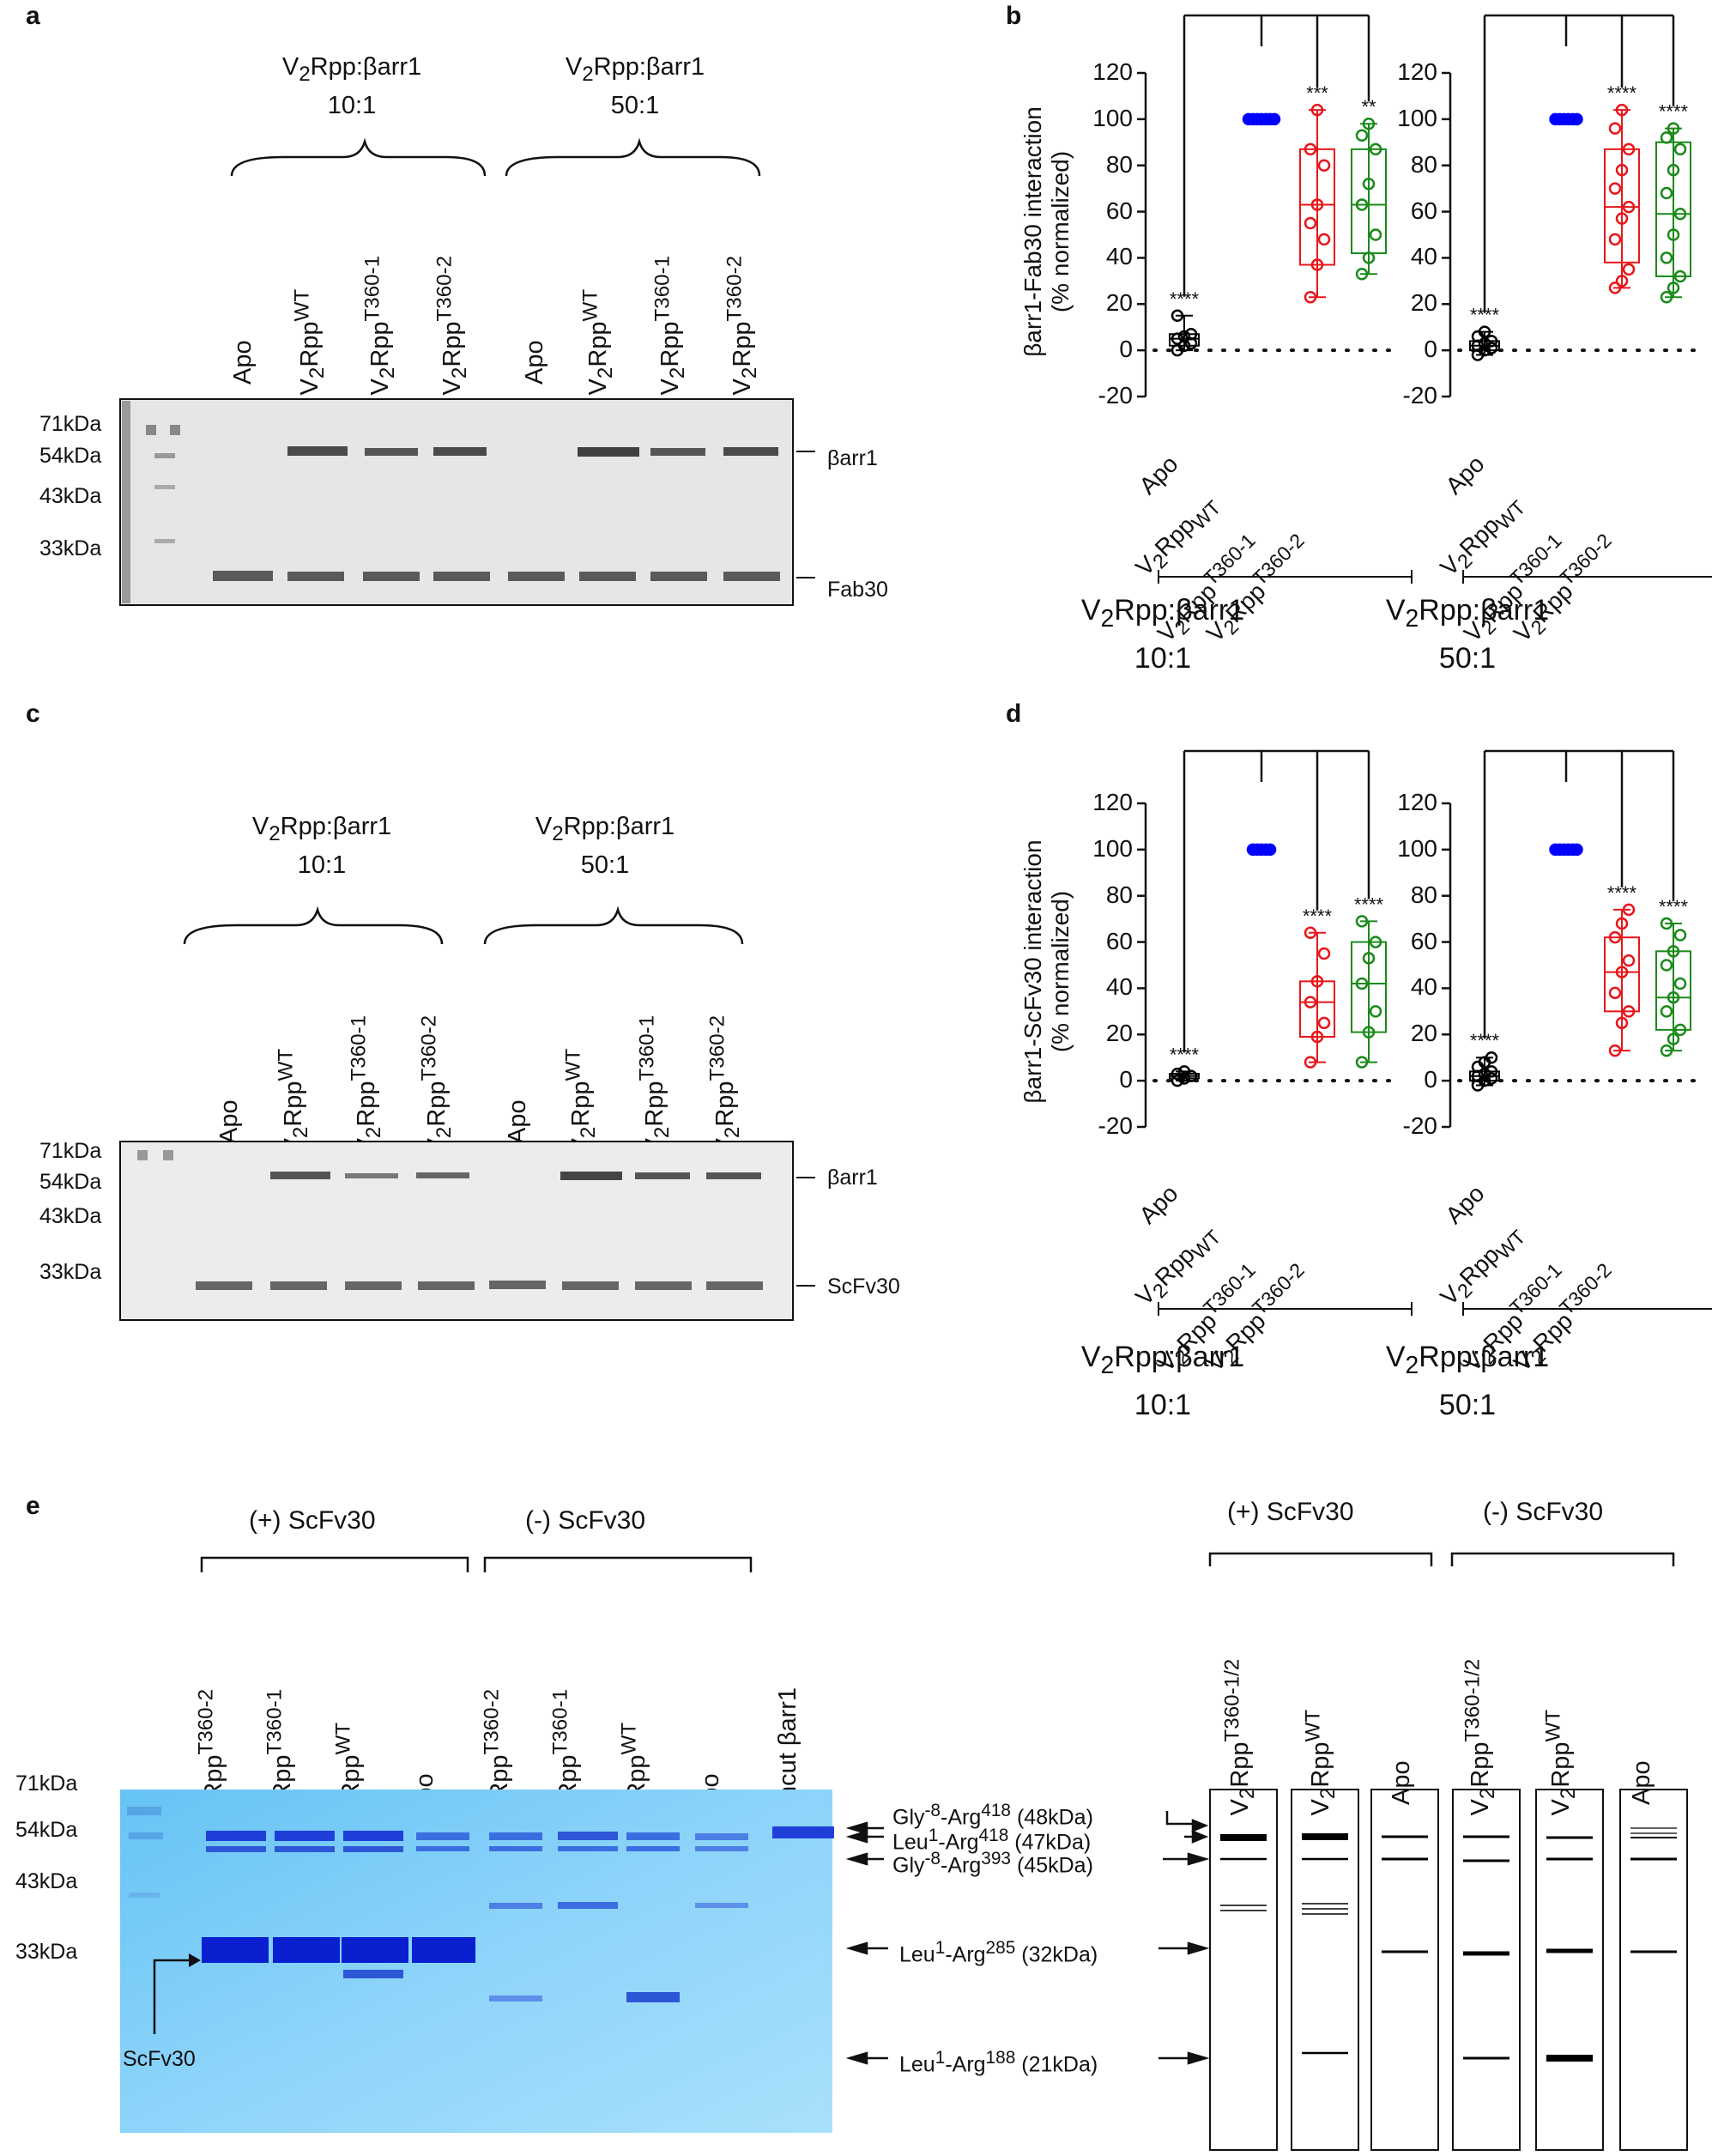 The height and width of the screenshot is (2156, 1712). What do you see at coordinates (992, 1815) in the screenshot?
I see `fragment-label: Gly-8-Arg418 (48kDa)` at bounding box center [992, 1815].